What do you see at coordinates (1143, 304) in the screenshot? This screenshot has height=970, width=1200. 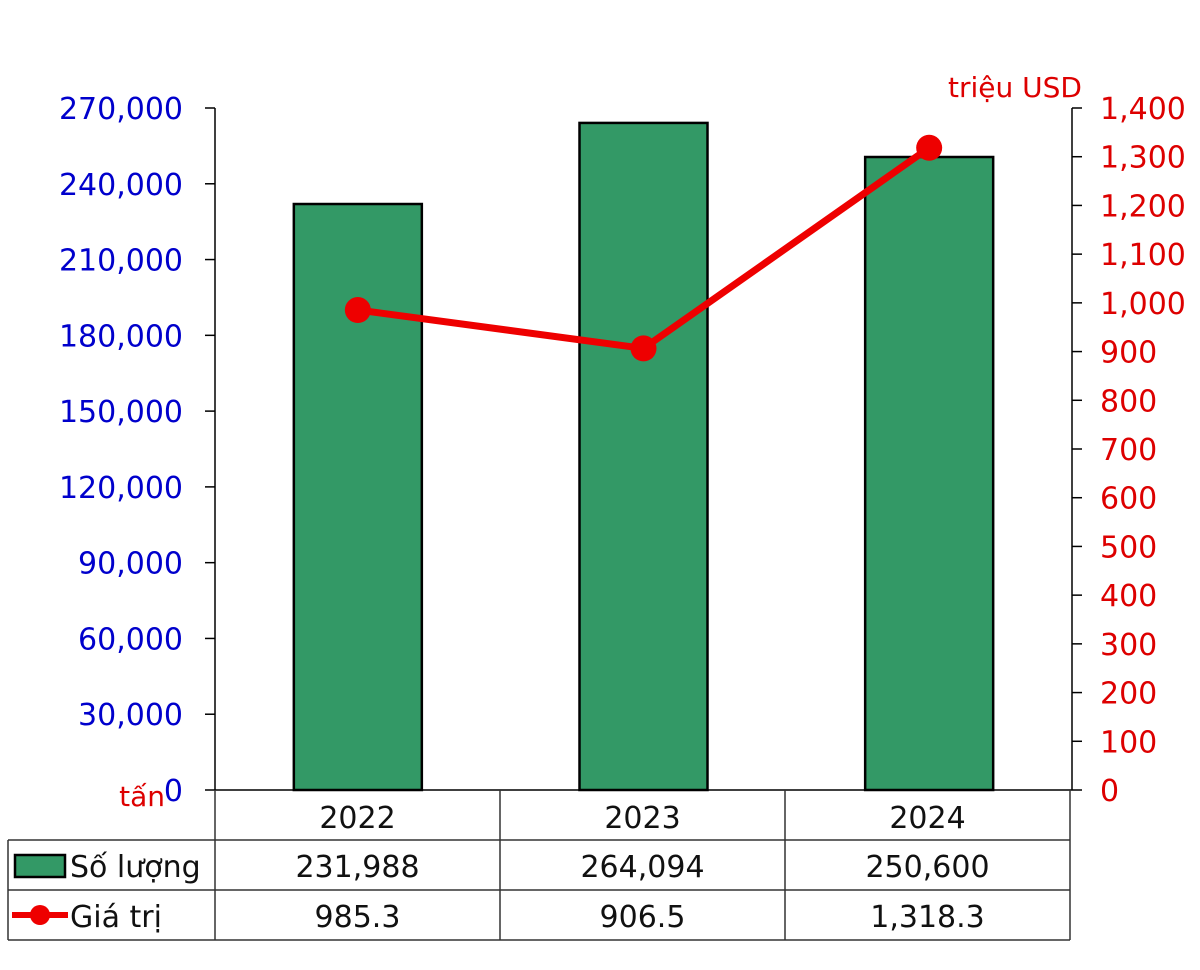 I see `right-tick-label: 1,000` at bounding box center [1143, 304].